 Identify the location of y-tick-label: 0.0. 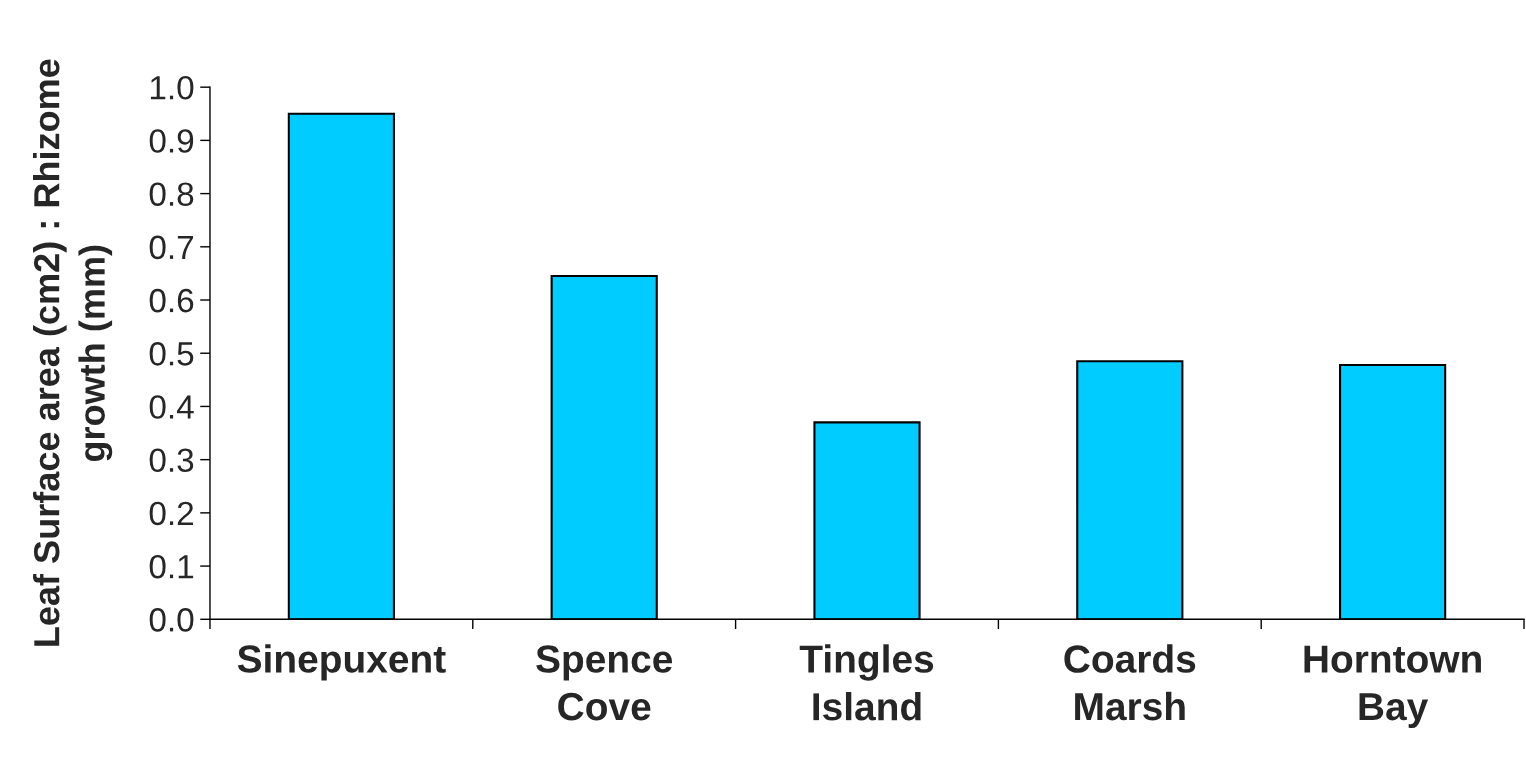
(171, 620).